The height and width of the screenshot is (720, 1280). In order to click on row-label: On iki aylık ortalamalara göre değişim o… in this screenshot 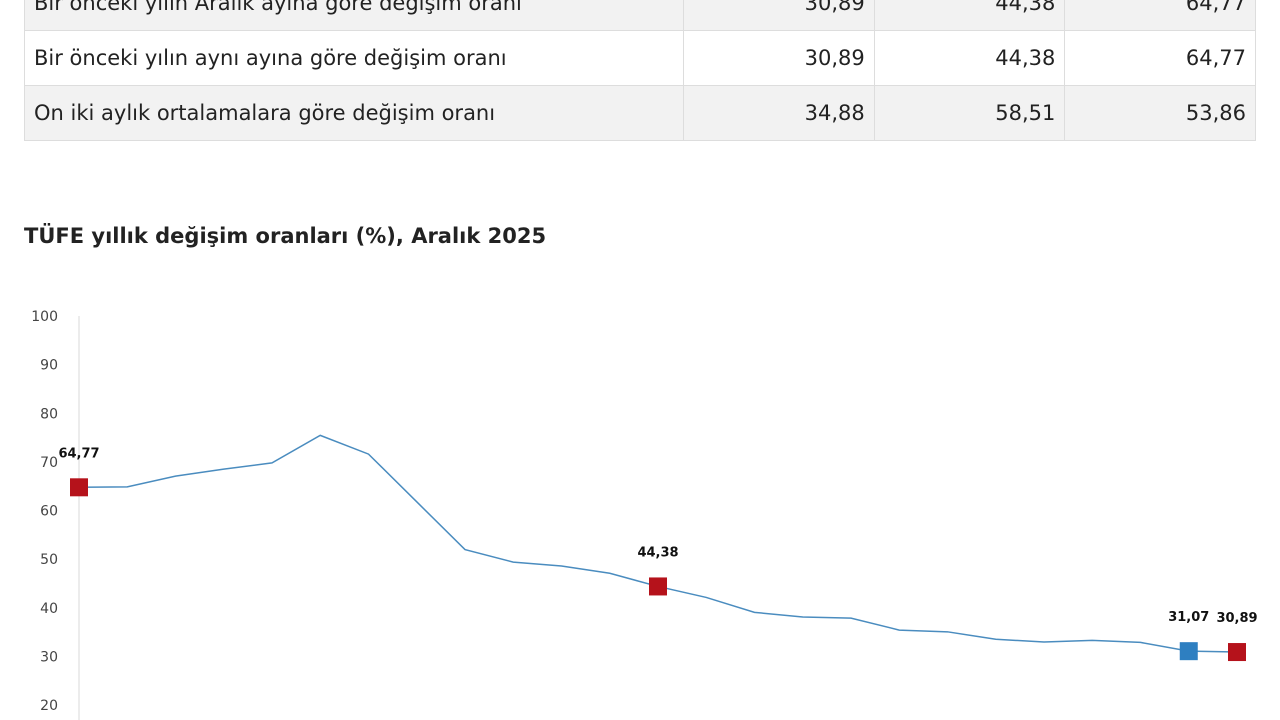, I will do `click(354, 113)`.